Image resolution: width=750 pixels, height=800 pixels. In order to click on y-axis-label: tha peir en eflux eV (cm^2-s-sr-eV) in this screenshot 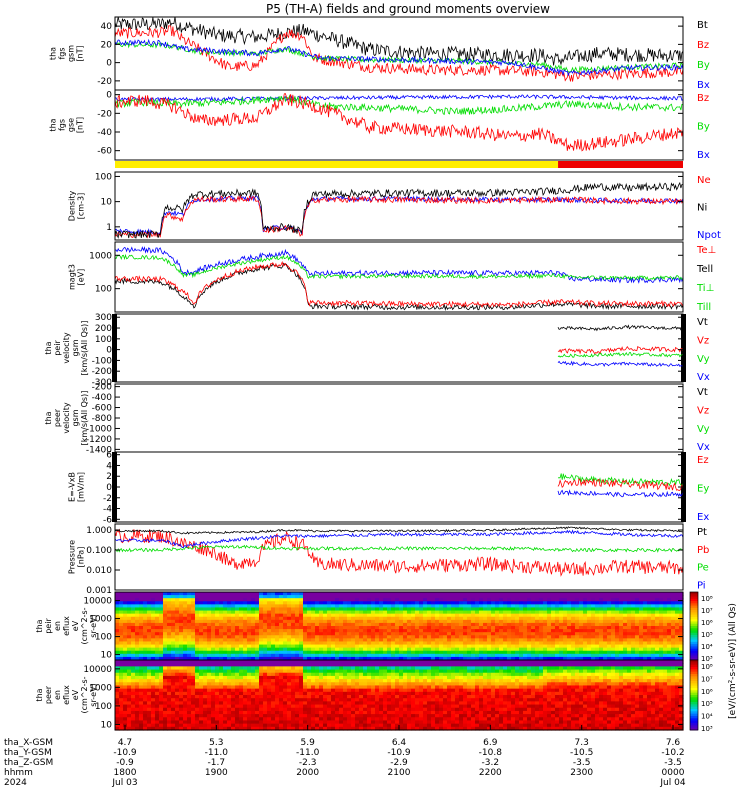, I will do `click(66, 625)`.